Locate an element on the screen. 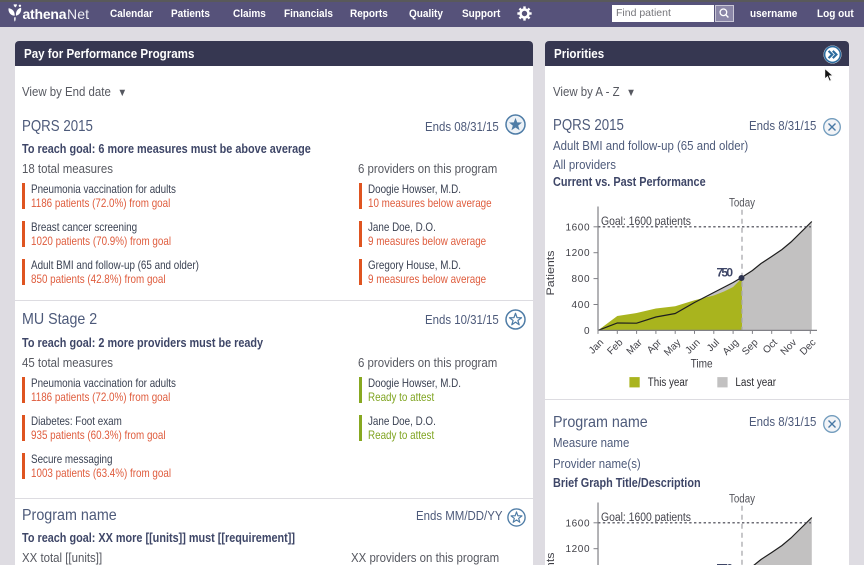 This screenshot has width=864, height=565. svg-text: Time is located at coordinates (702, 364).